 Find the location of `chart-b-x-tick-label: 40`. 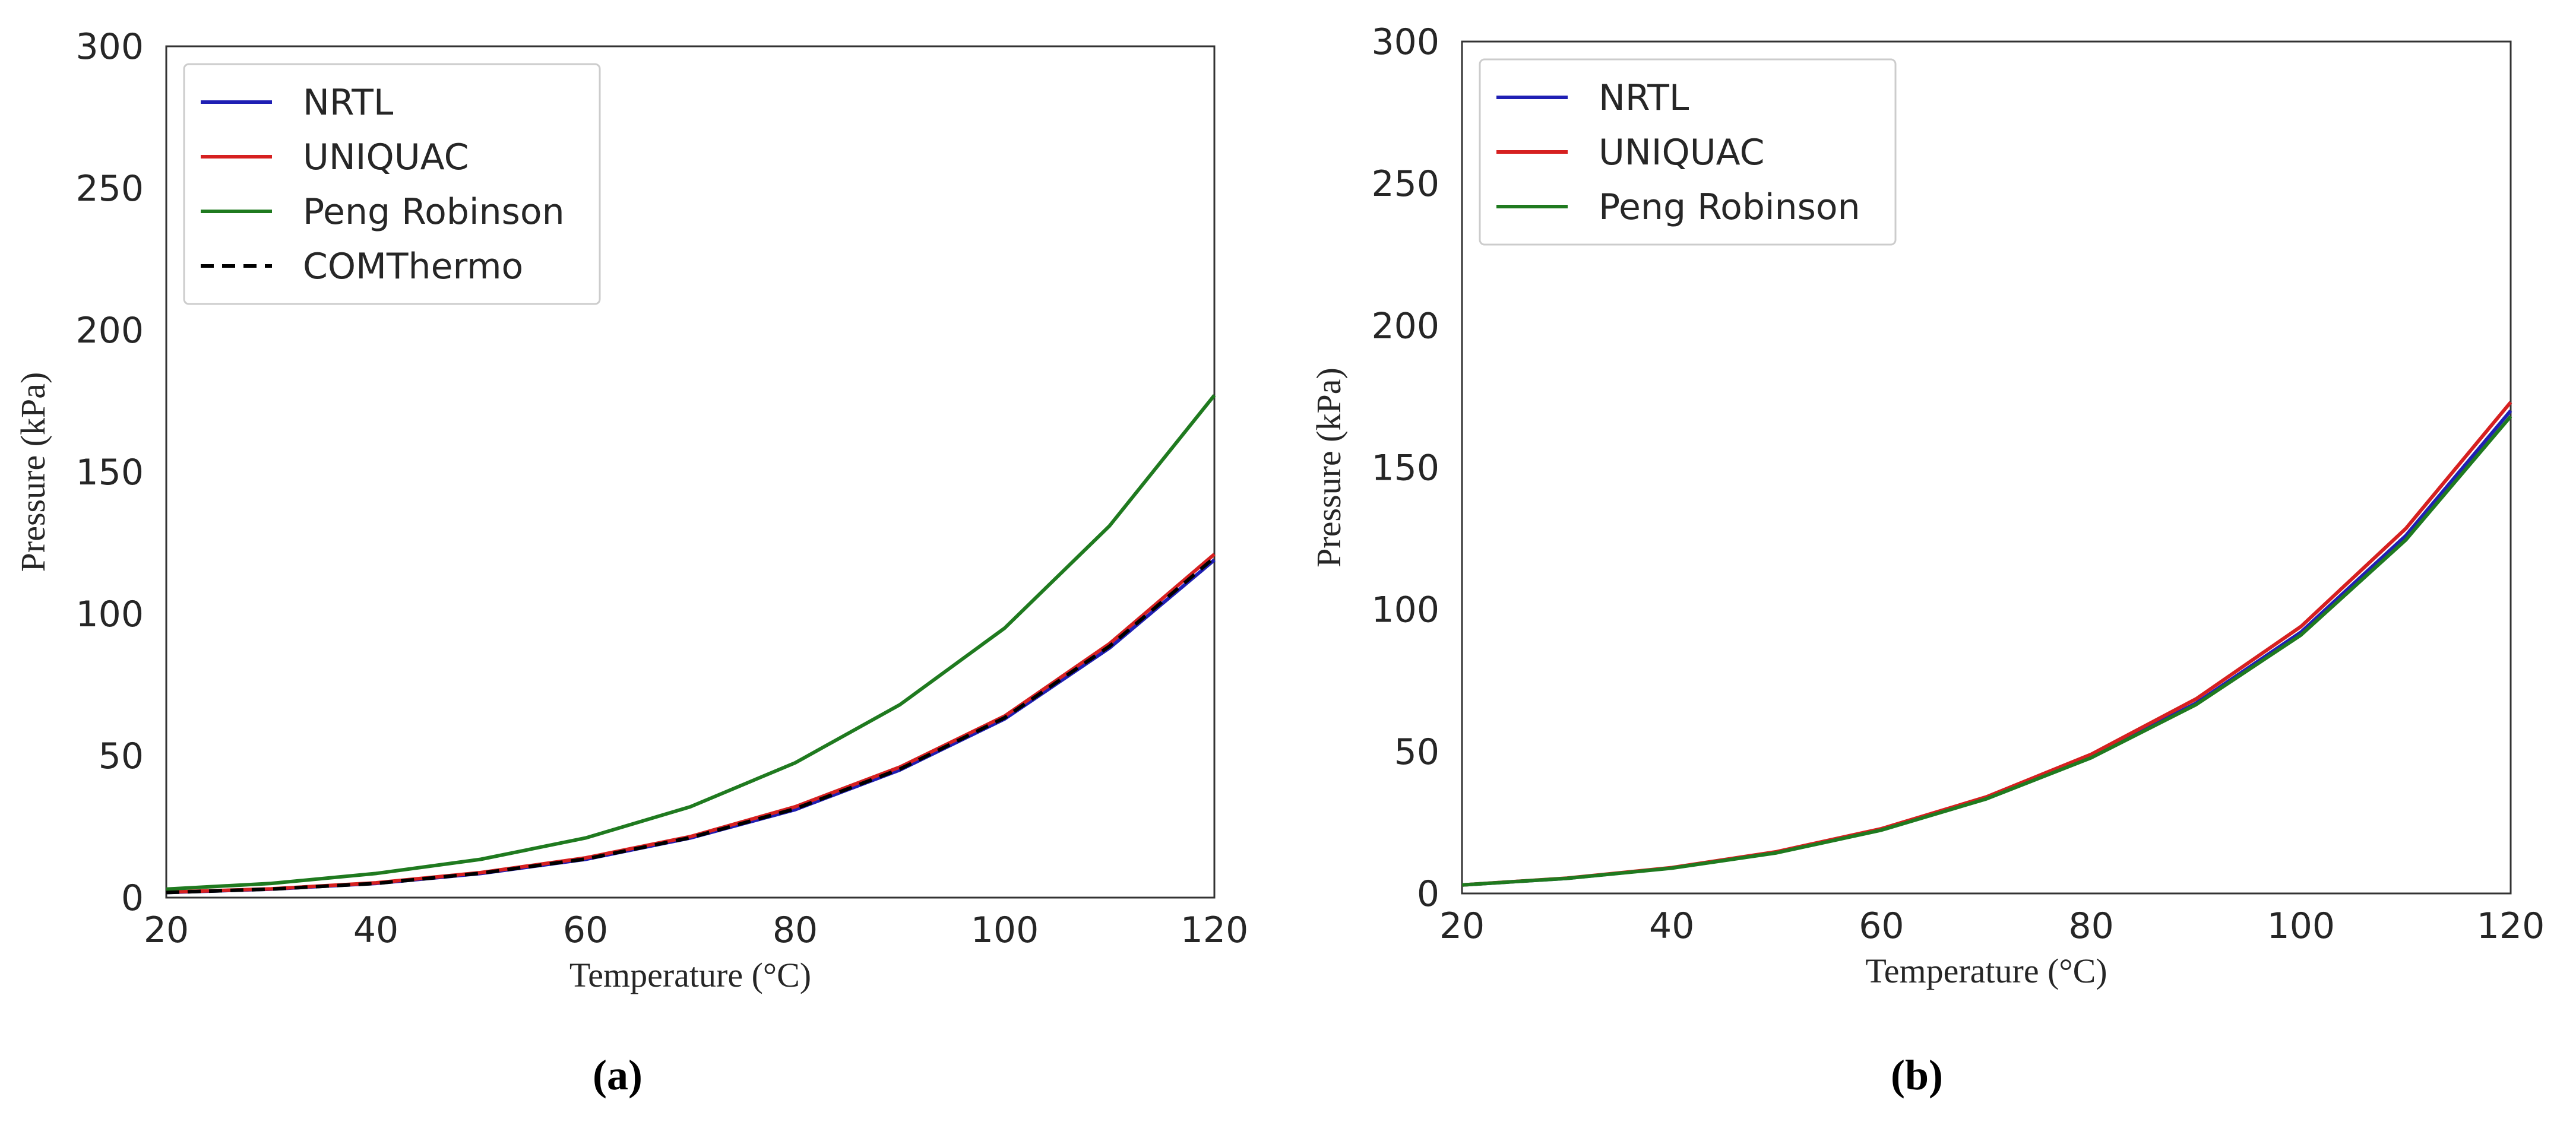

chart-b-x-tick-label: 40 is located at coordinates (1671, 926).